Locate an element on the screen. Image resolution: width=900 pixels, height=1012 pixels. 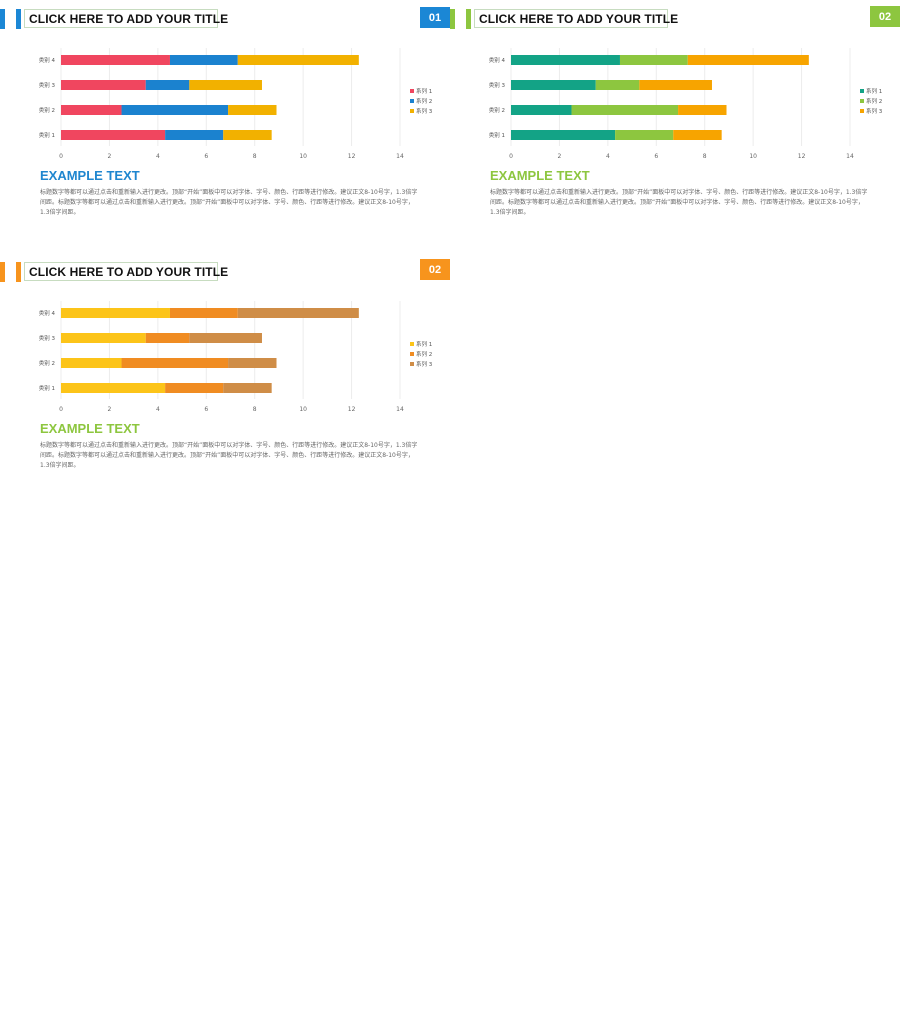
corner-number-badge: 02 is located at coordinates (885, 16).